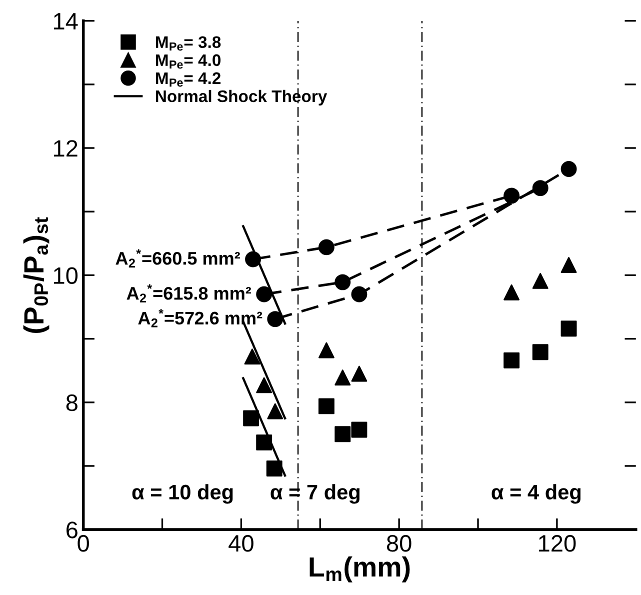 This screenshot has width=641, height=595. I want to click on annotation: A$_{2}$$^{*}$=660.5 mm², so click(178, 258).